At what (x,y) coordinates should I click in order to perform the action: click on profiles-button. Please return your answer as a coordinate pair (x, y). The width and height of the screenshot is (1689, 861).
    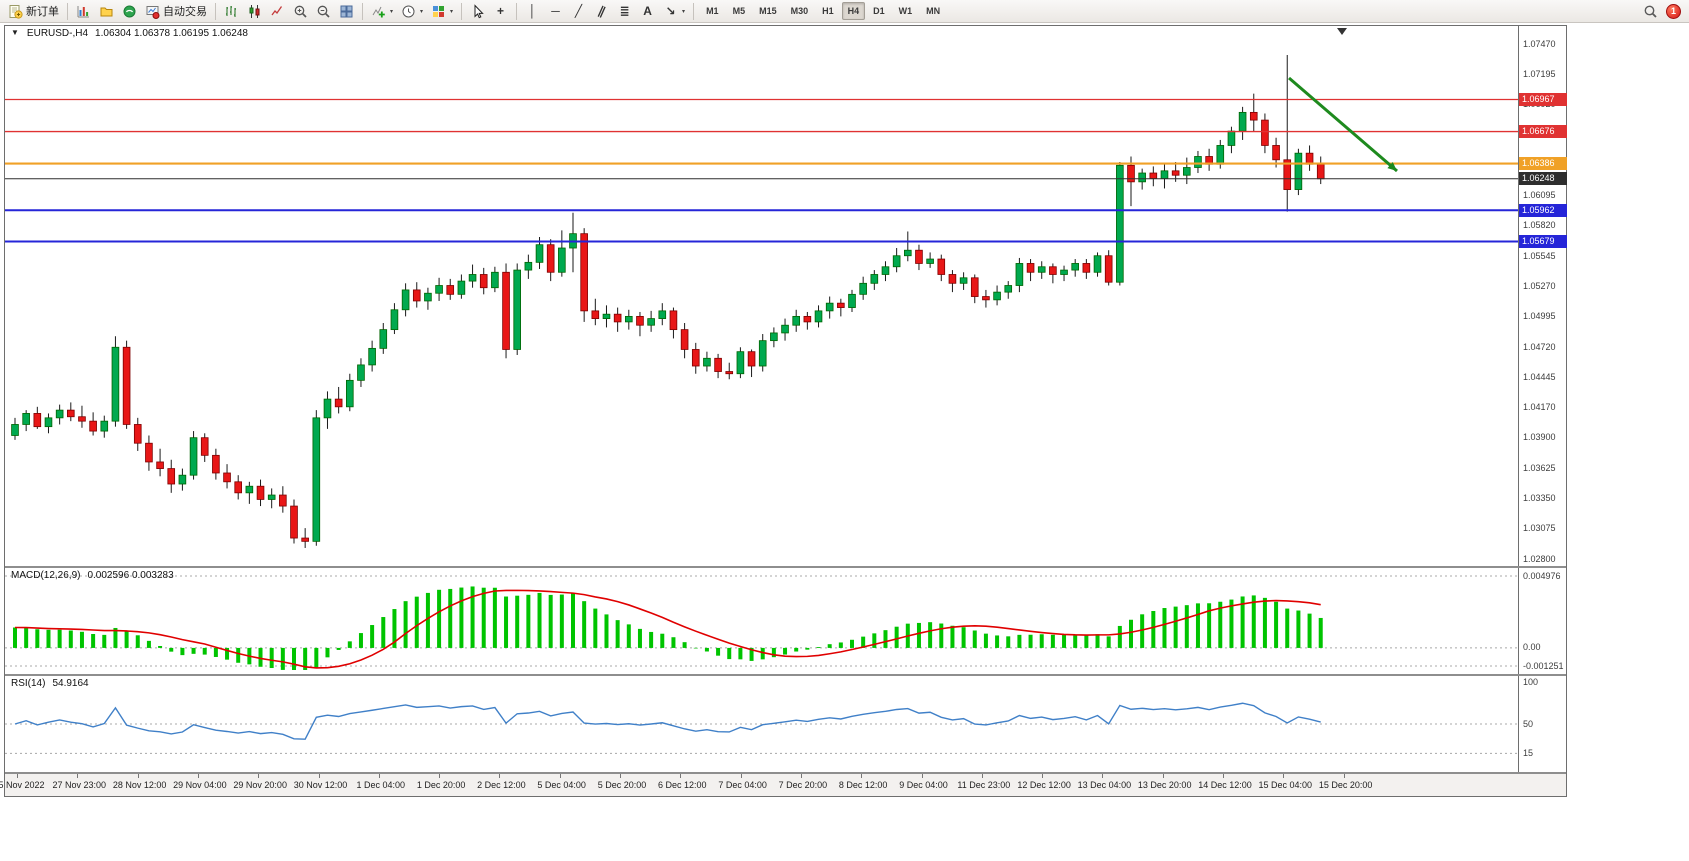
    Looking at the image, I should click on (106, 11).